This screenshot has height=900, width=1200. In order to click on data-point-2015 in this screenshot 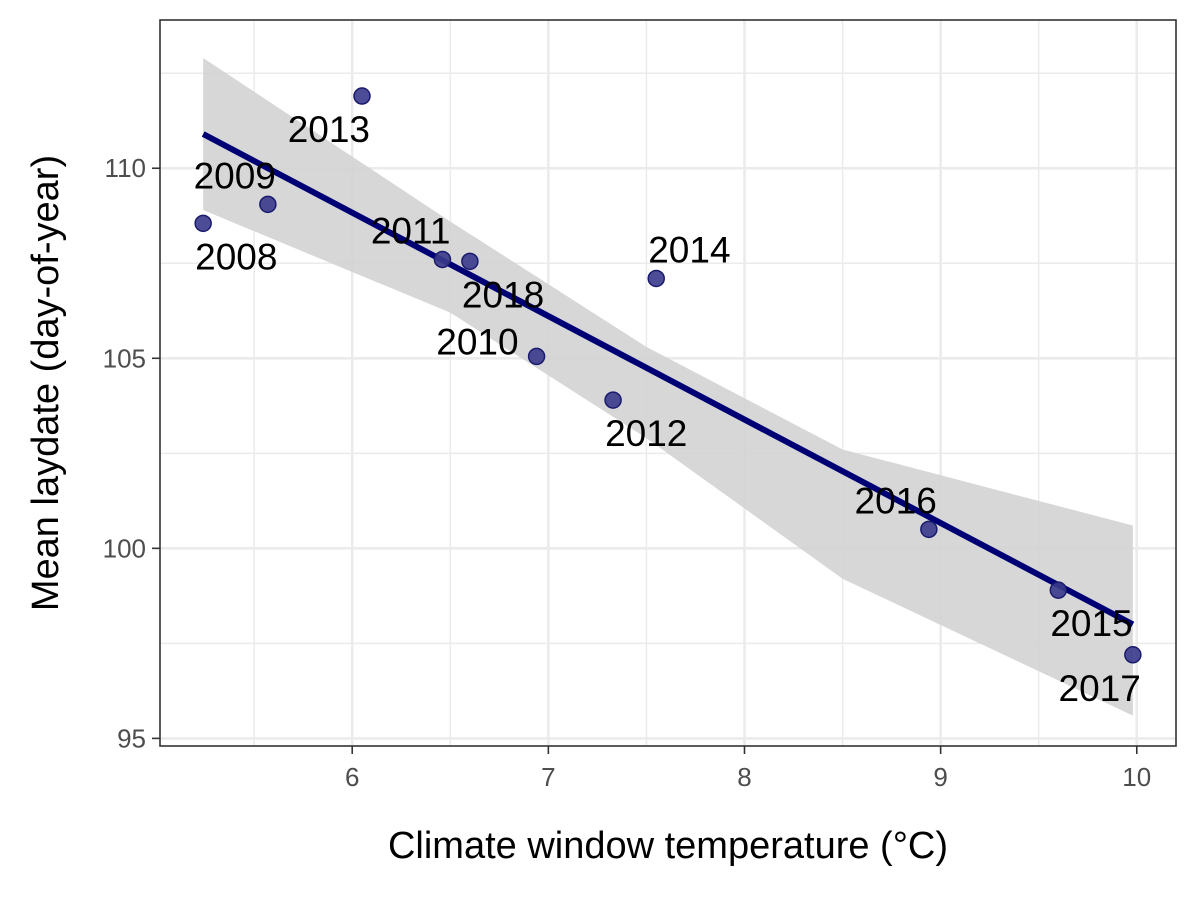, I will do `click(1058, 590)`.